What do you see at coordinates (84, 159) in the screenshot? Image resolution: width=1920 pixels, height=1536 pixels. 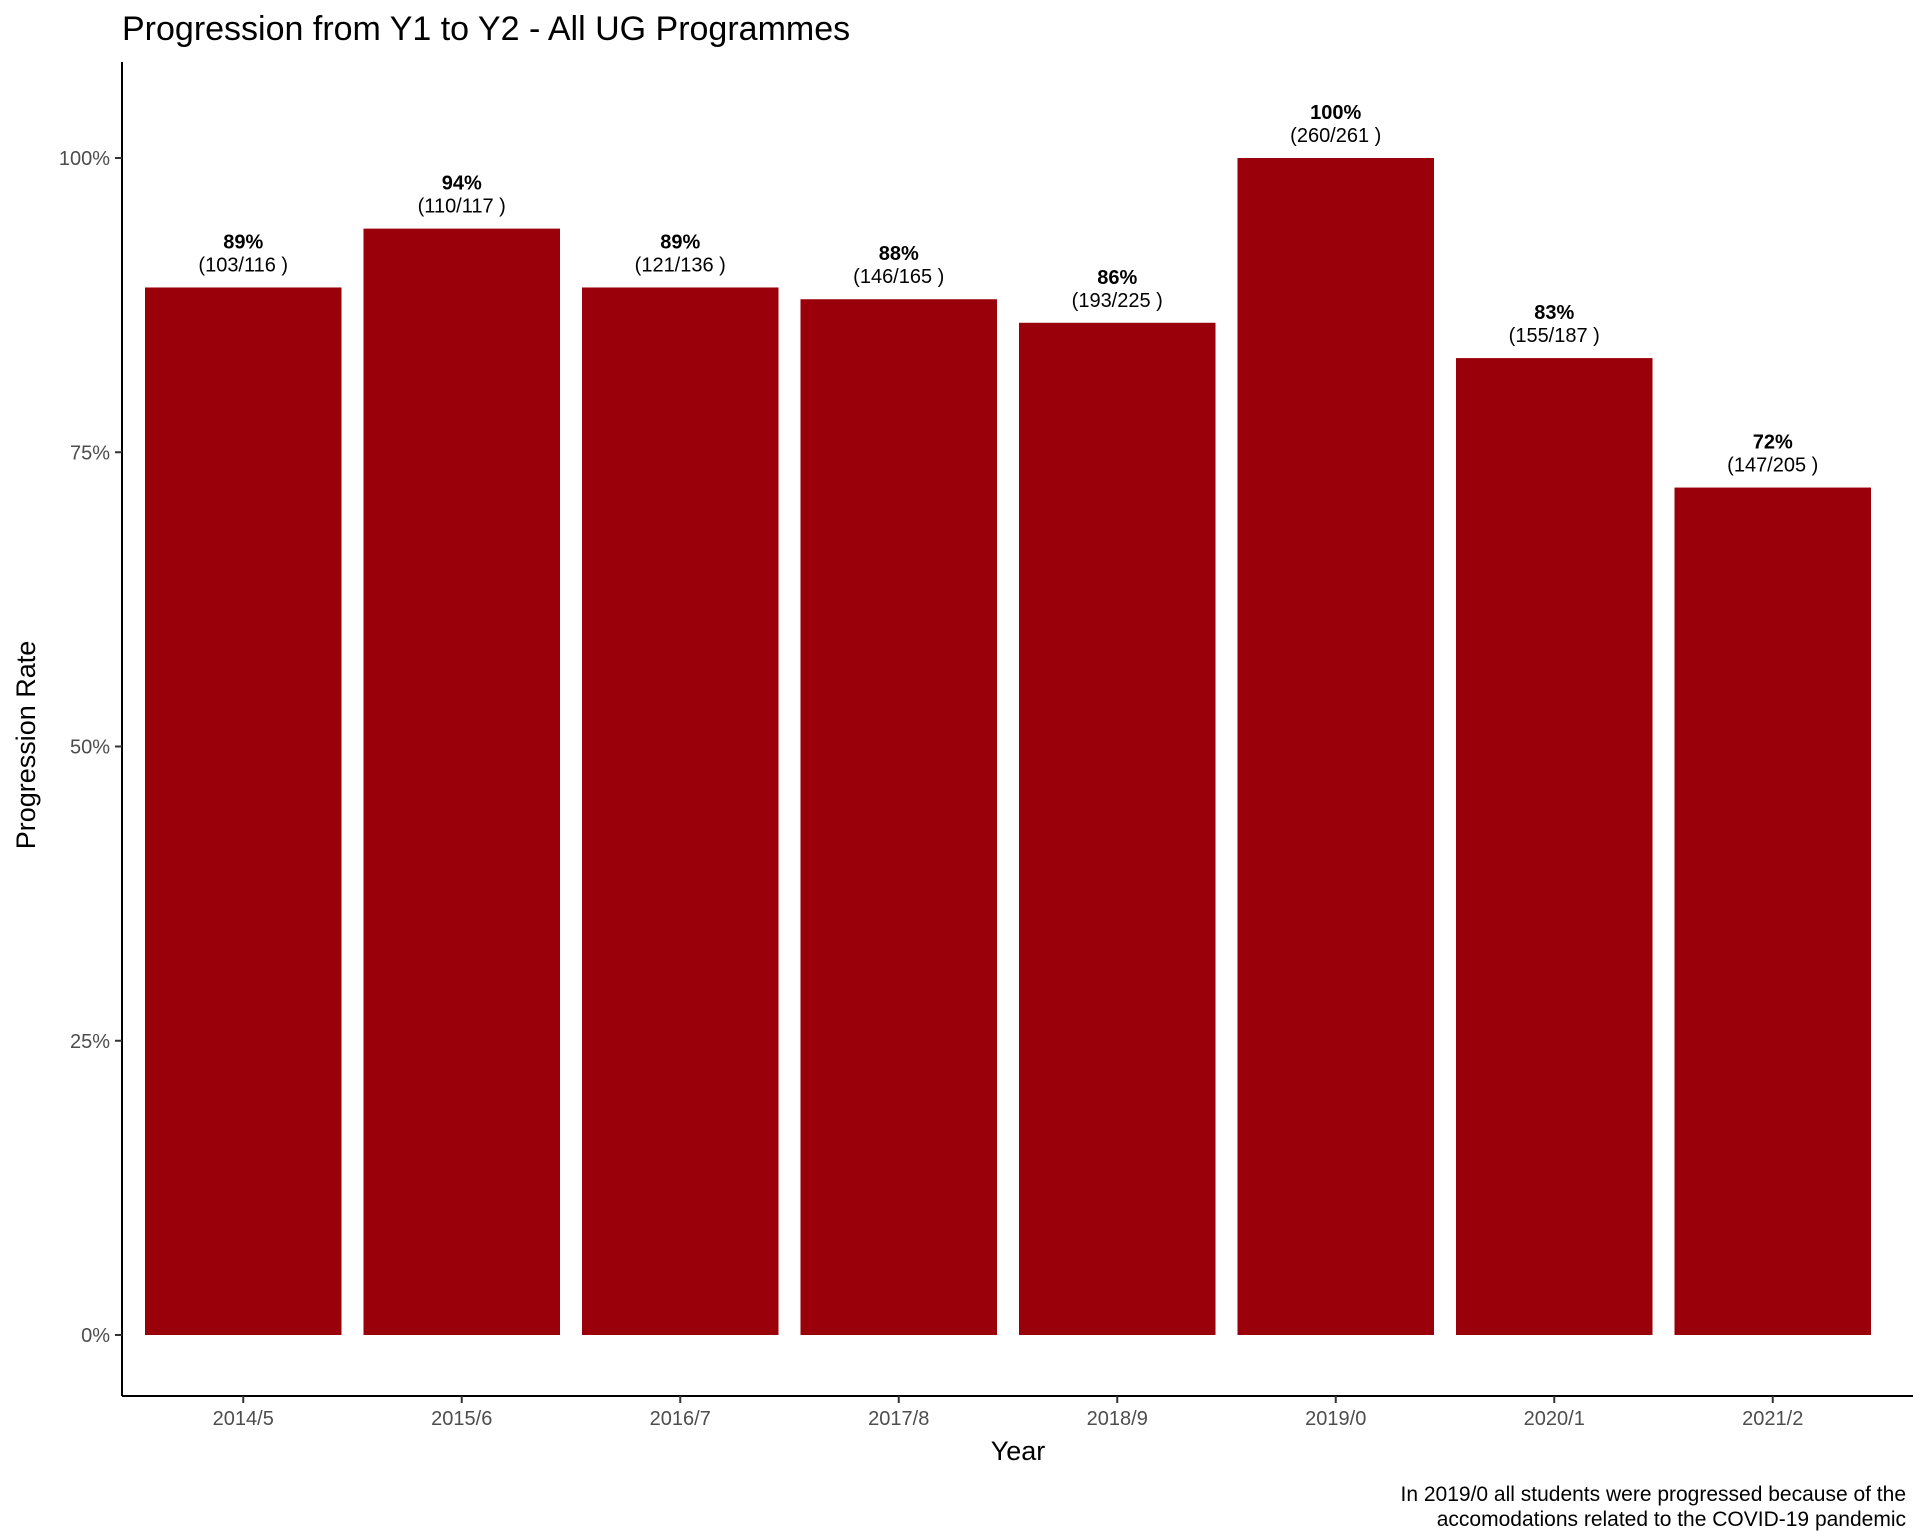 I see `y-tick-label: 100%` at bounding box center [84, 159].